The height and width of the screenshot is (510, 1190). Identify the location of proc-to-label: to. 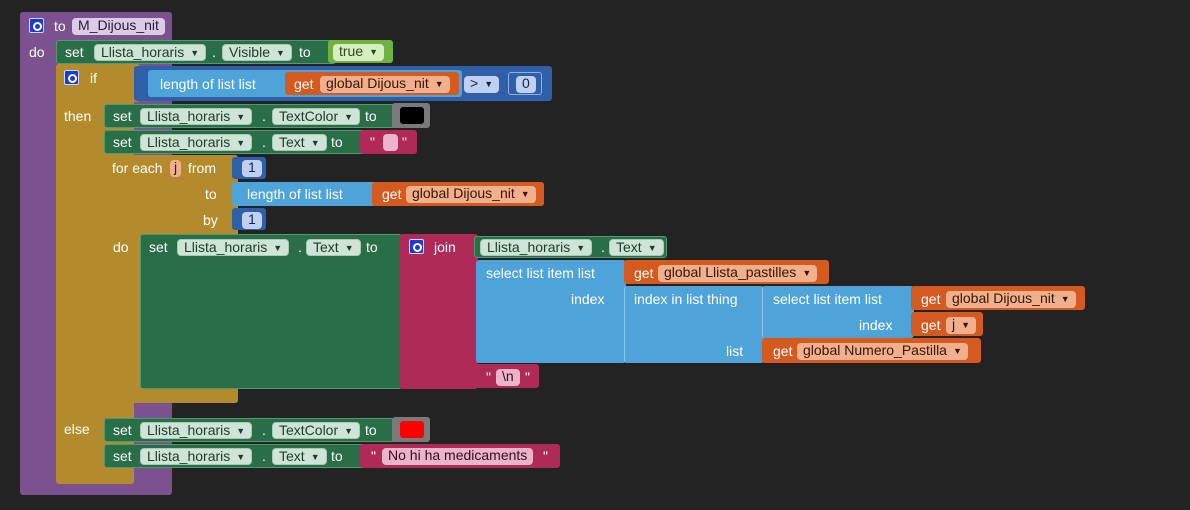
(60, 26).